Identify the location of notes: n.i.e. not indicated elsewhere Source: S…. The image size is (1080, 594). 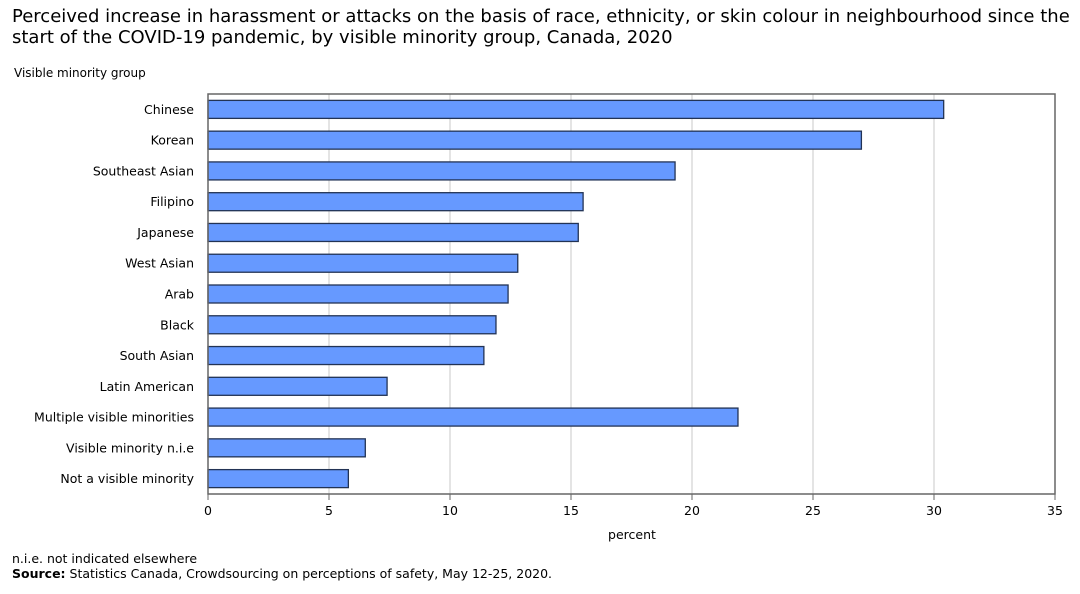
(282, 566).